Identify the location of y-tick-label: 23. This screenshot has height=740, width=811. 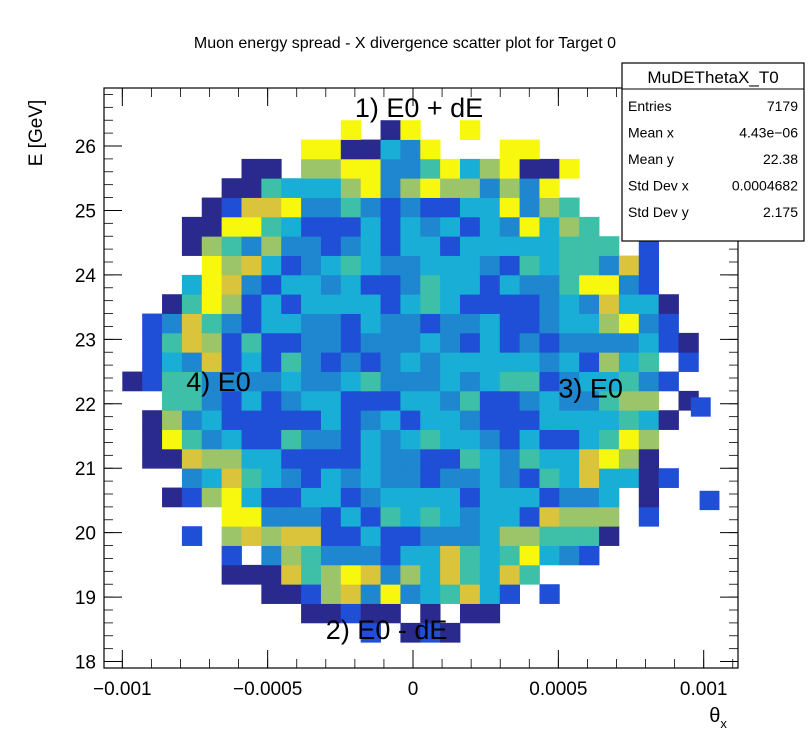
(85, 340).